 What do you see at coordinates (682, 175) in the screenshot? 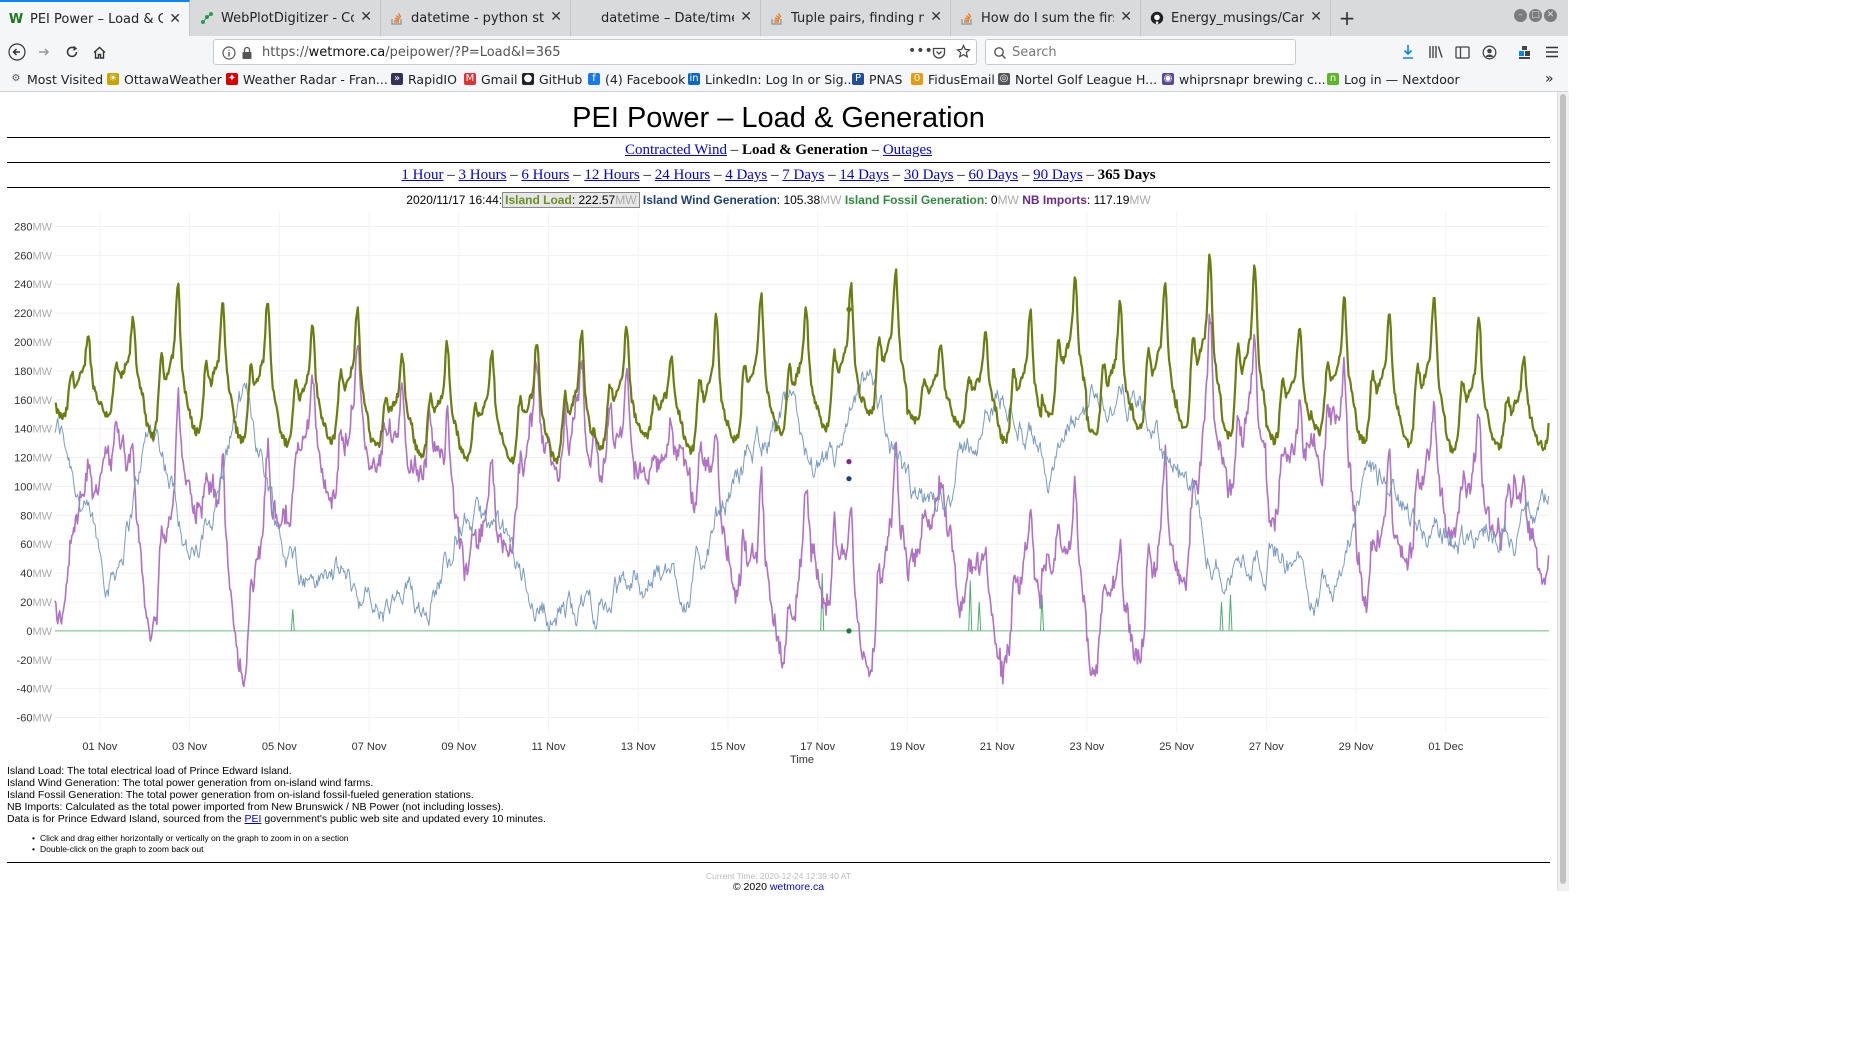
I see `range-link: 24 Hours` at bounding box center [682, 175].